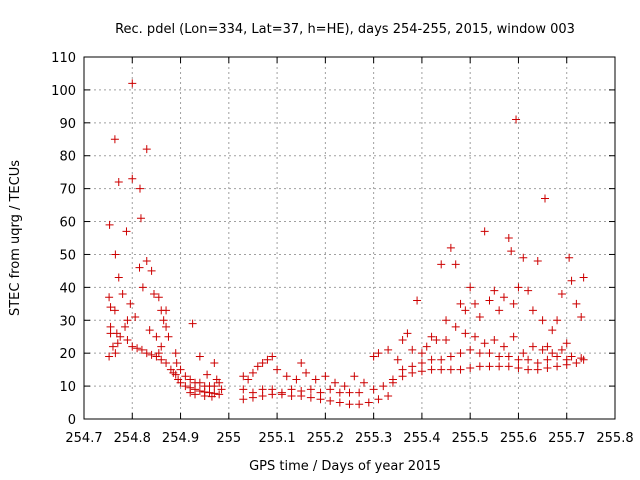 The height and width of the screenshot is (480, 640). I want to click on y-tick-label: 30, so click(67, 321).